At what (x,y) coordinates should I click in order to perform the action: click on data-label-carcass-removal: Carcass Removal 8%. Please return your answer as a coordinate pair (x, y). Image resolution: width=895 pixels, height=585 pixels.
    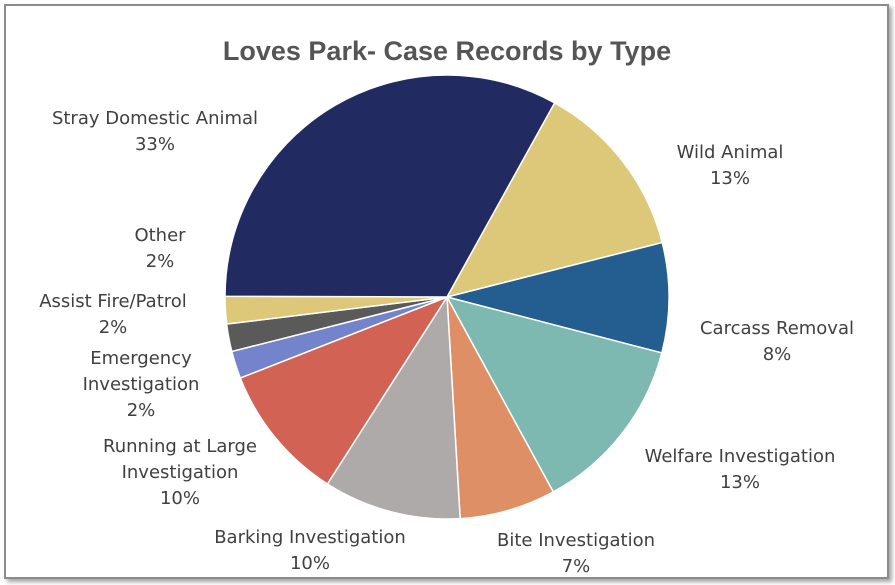
    Looking at the image, I should click on (777, 341).